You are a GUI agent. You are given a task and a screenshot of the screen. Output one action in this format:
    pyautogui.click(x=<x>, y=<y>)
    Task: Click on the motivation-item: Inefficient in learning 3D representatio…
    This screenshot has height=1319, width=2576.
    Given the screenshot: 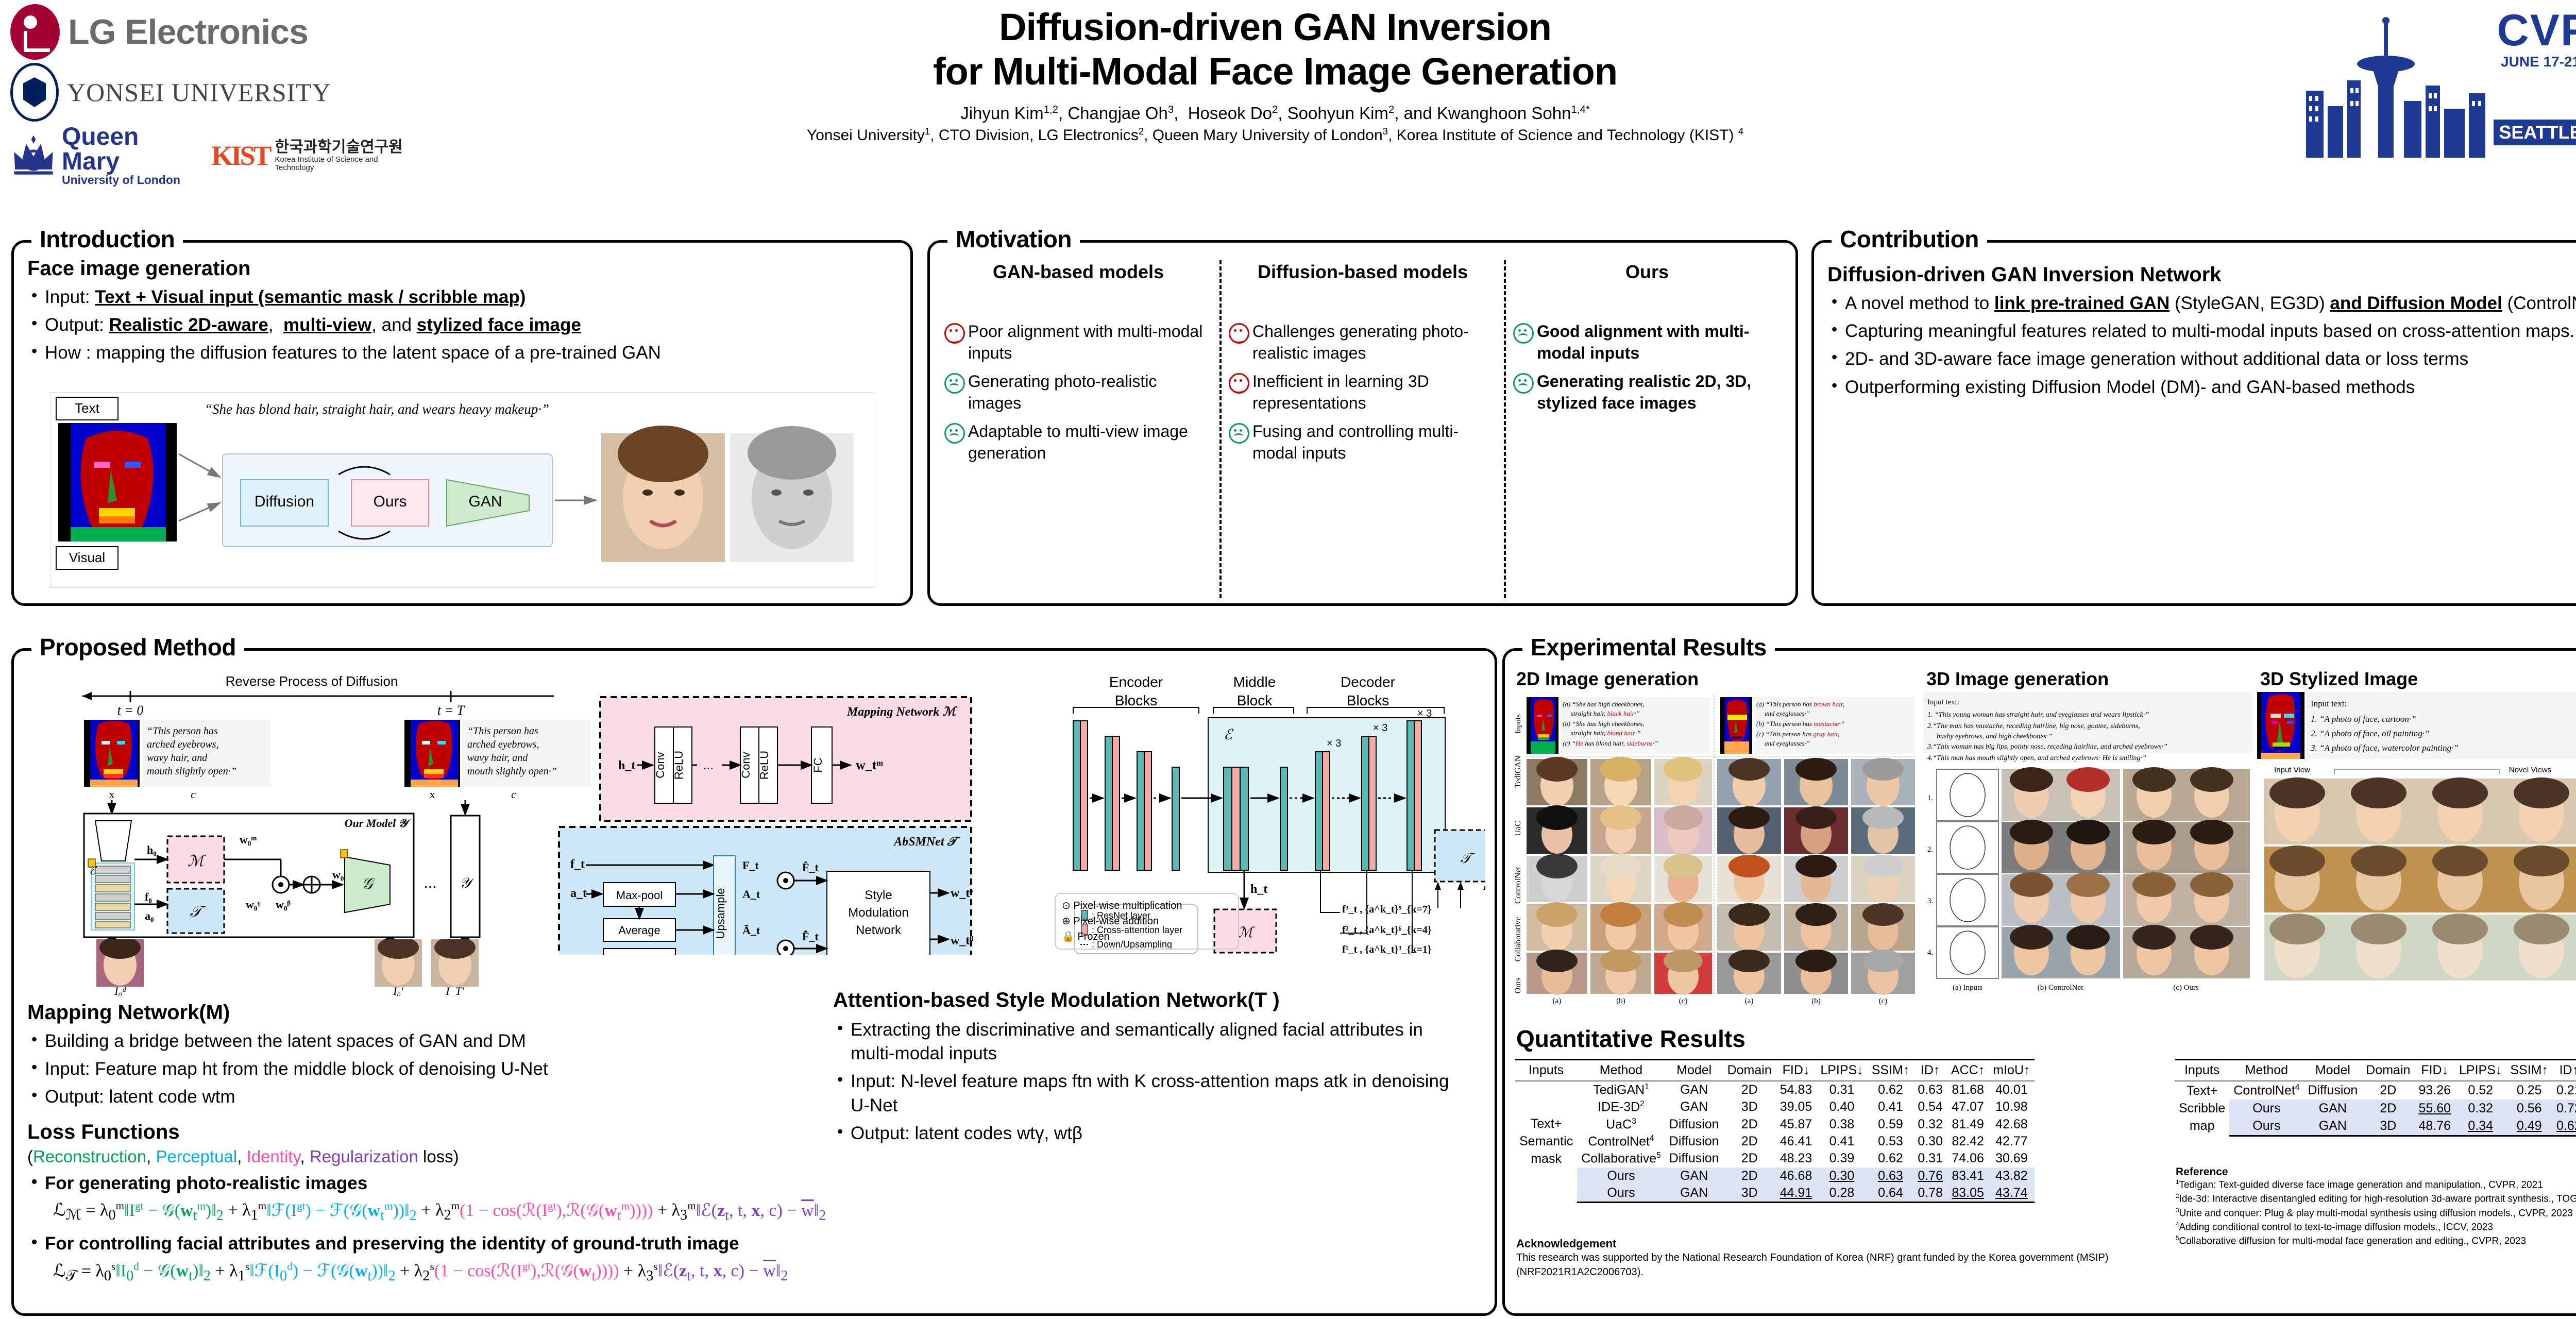 What is the action you would take?
    pyautogui.click(x=1363, y=392)
    